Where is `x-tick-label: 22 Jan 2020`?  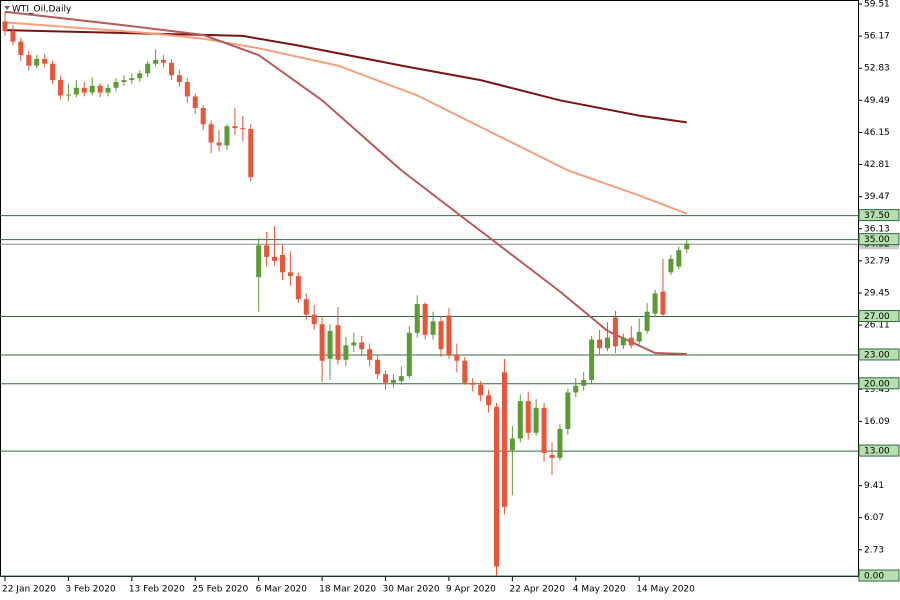 x-tick-label: 22 Jan 2020 is located at coordinates (29, 590).